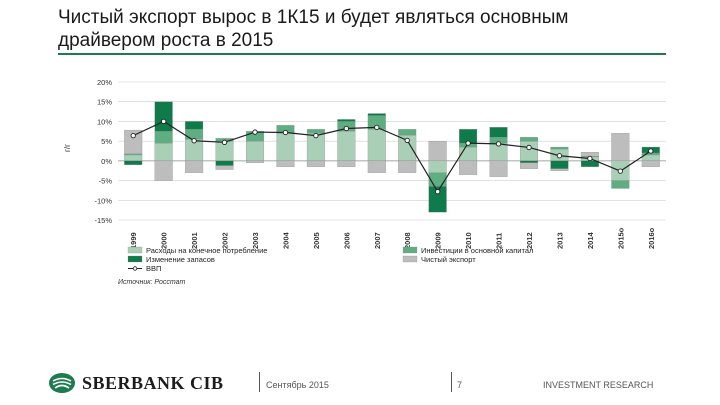 The height and width of the screenshot is (405, 720). What do you see at coordinates (651, 238) in the screenshot?
I see `x-tick-label: 2016о` at bounding box center [651, 238].